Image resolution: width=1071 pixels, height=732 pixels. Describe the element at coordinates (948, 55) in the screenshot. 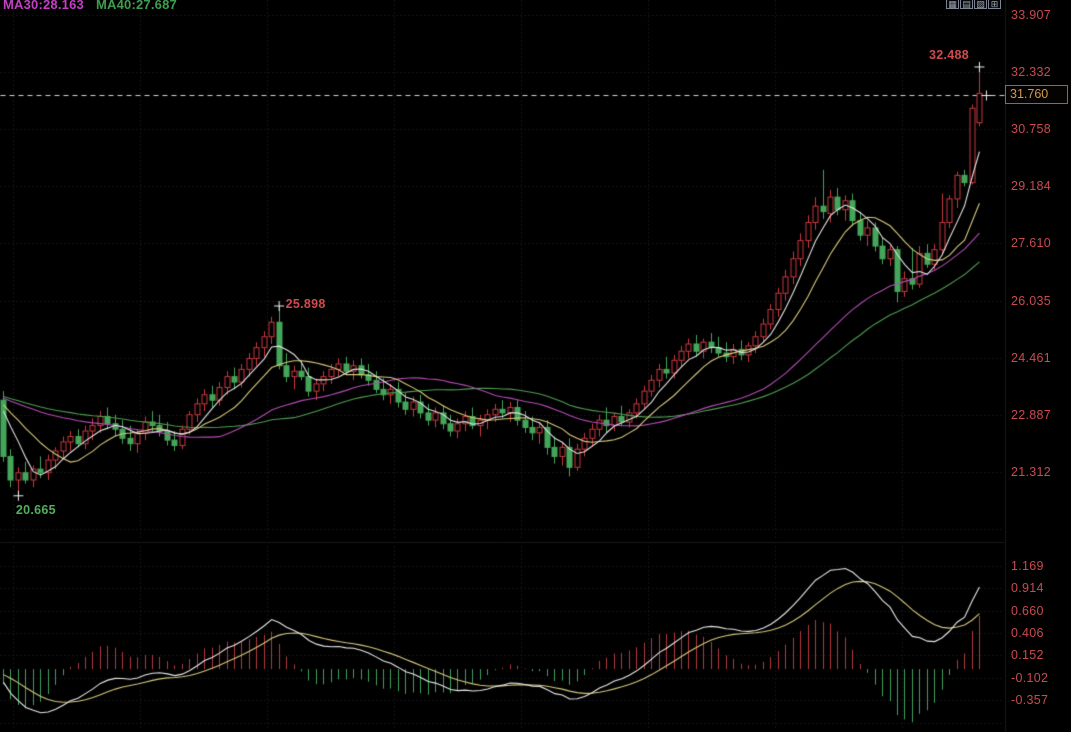

I see `high-price-annotation: 32.488` at that location.